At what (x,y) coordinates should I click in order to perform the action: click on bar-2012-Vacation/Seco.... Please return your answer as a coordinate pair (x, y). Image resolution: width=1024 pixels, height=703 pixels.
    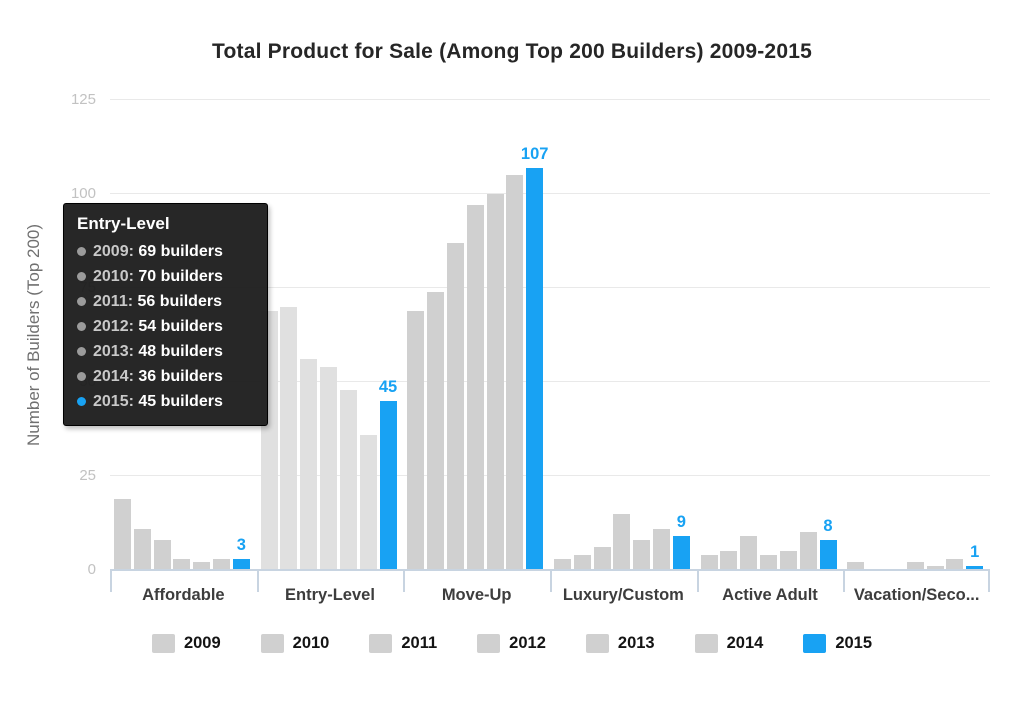
    Looking at the image, I should click on (915, 566).